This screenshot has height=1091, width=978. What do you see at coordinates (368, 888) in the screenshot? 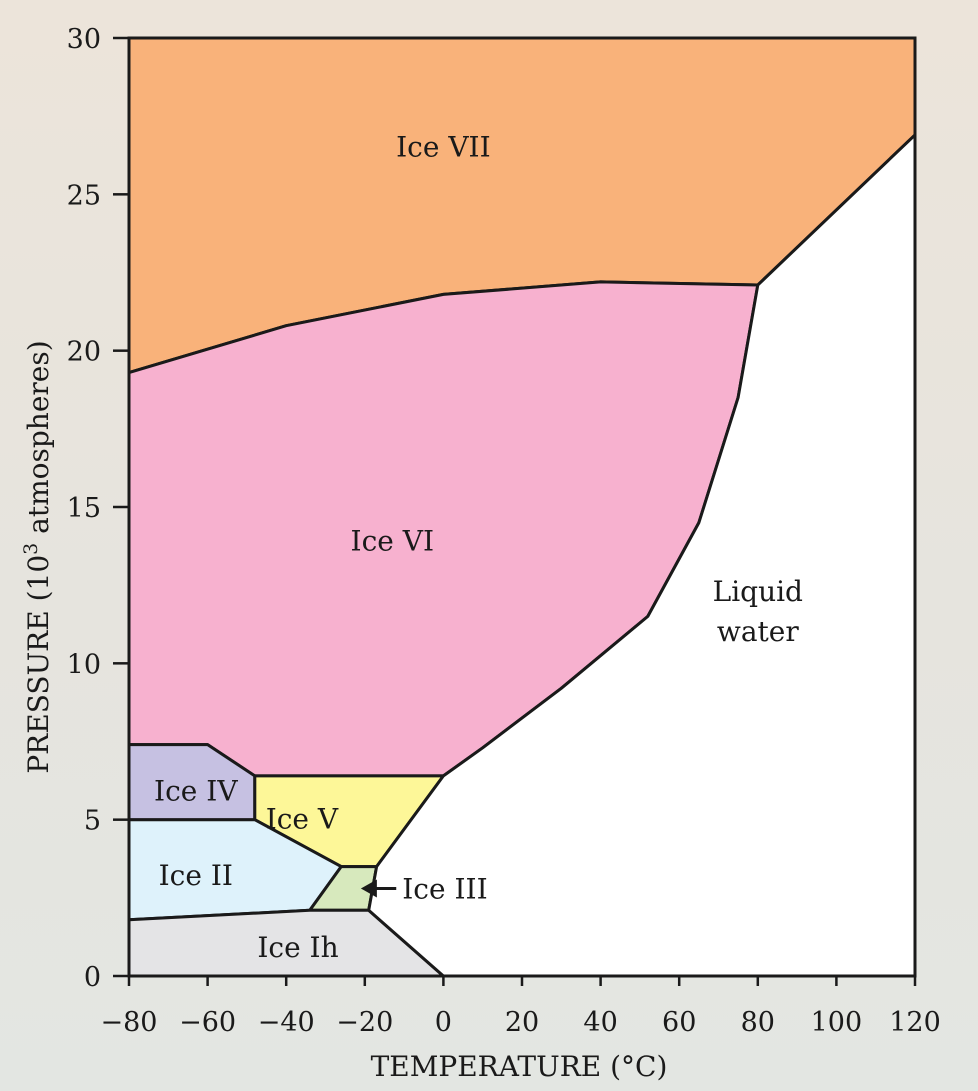
I see `annotation-arrow-head` at bounding box center [368, 888].